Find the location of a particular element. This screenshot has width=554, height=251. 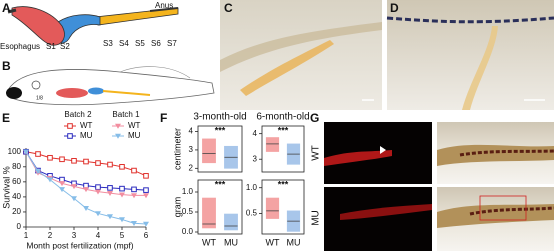

panel-letter: E is located at coordinates (6, 118).